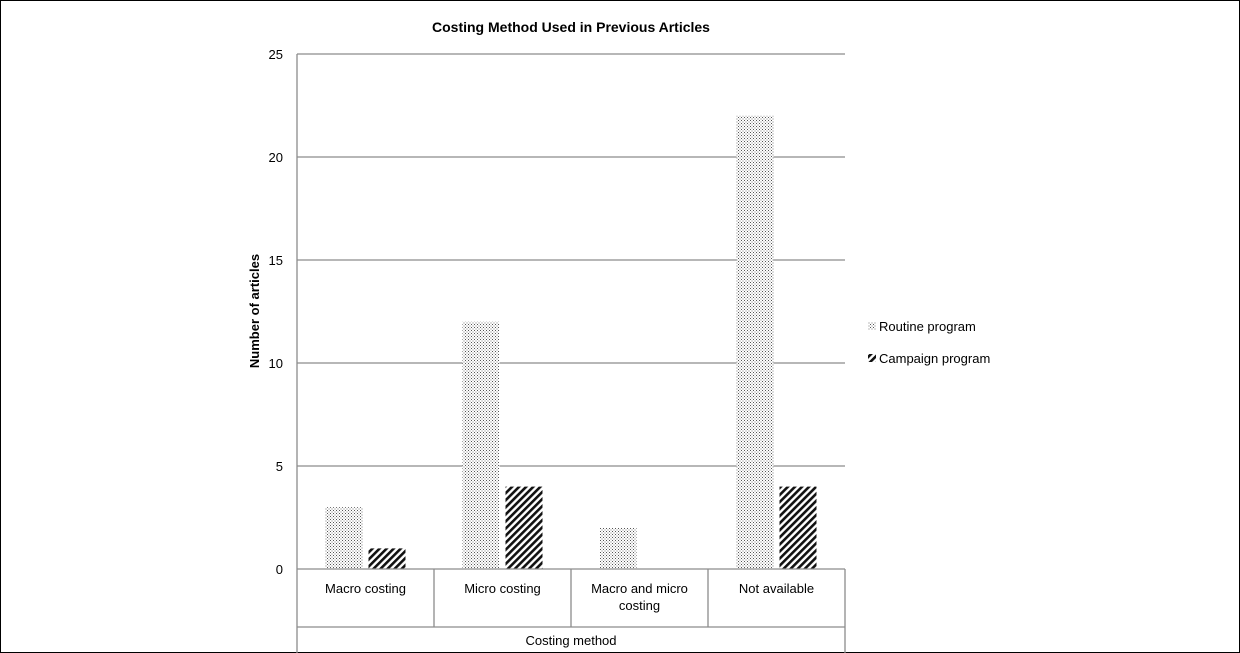 The height and width of the screenshot is (653, 1240). What do you see at coordinates (254, 311) in the screenshot?
I see `y-axis-title: Number of articles` at bounding box center [254, 311].